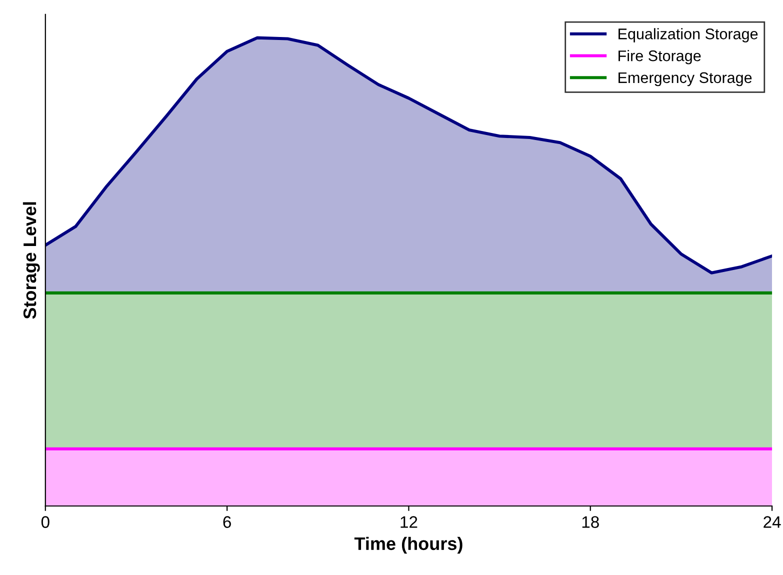 Image resolution: width=783 pixels, height=575 pixels. Describe the element at coordinates (659, 57) in the screenshot. I see `legend-label: Fire Storage` at that location.